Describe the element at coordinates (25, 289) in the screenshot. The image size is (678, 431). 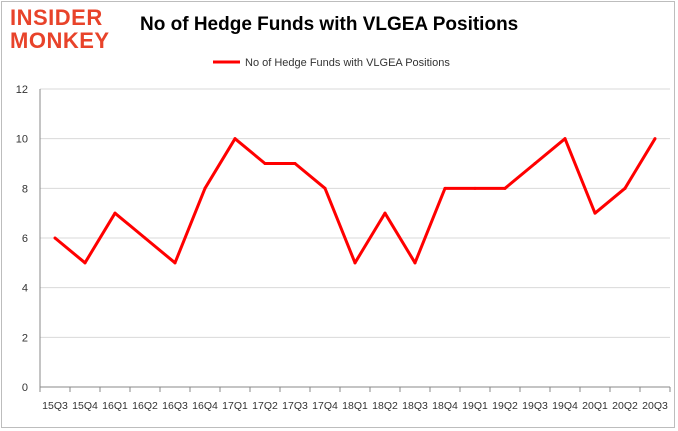
I see `y-tick-label: 4` at that location.